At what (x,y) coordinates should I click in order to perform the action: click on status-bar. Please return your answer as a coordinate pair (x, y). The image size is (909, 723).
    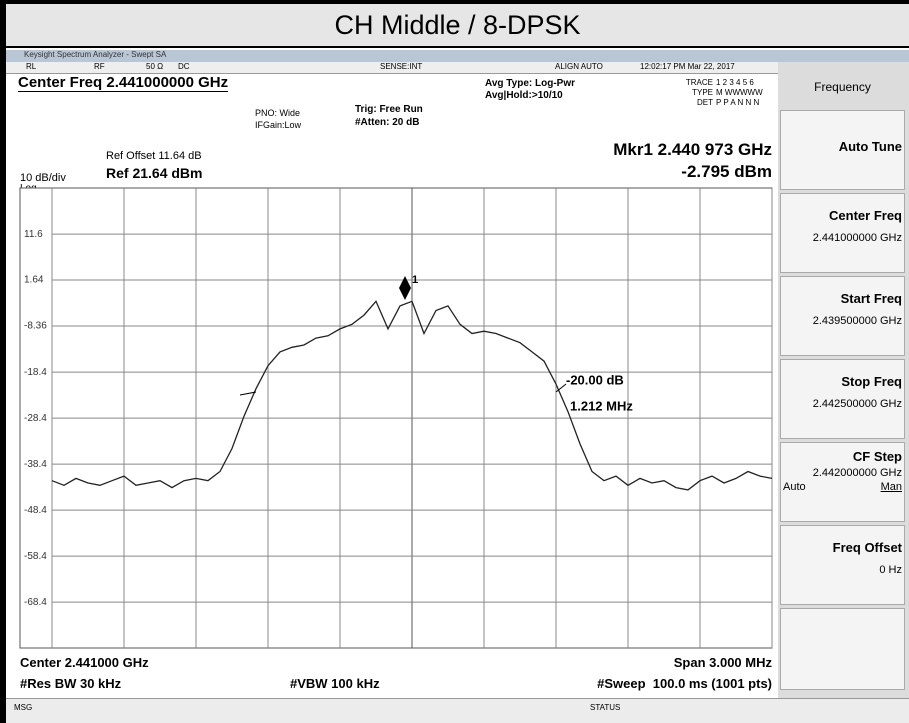
    Looking at the image, I should click on (457, 710).